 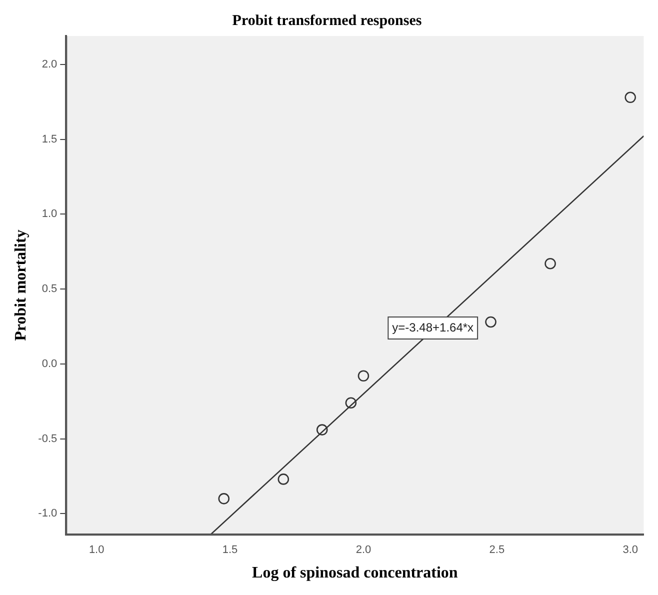 I want to click on x-tick-label: 2.0, so click(x=364, y=550).